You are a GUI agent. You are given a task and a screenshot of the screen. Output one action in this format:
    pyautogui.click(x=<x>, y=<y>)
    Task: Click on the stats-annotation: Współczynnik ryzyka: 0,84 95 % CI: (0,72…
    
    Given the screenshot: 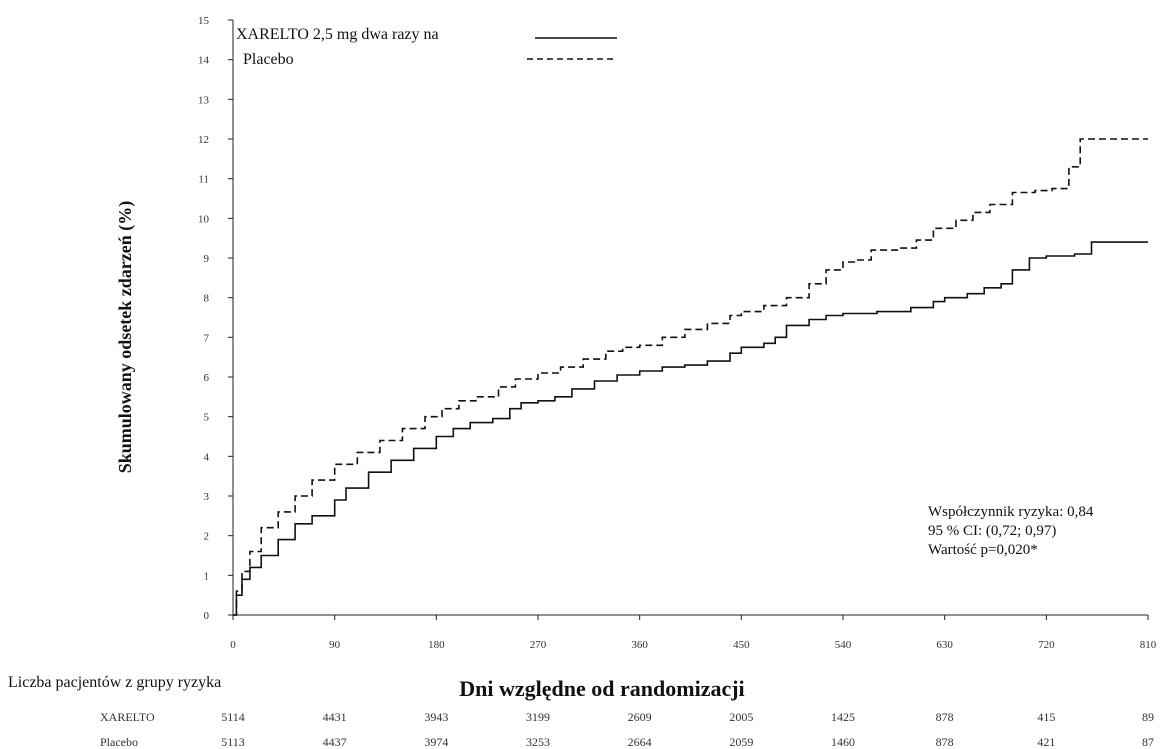 What is the action you would take?
    pyautogui.click(x=1011, y=531)
    